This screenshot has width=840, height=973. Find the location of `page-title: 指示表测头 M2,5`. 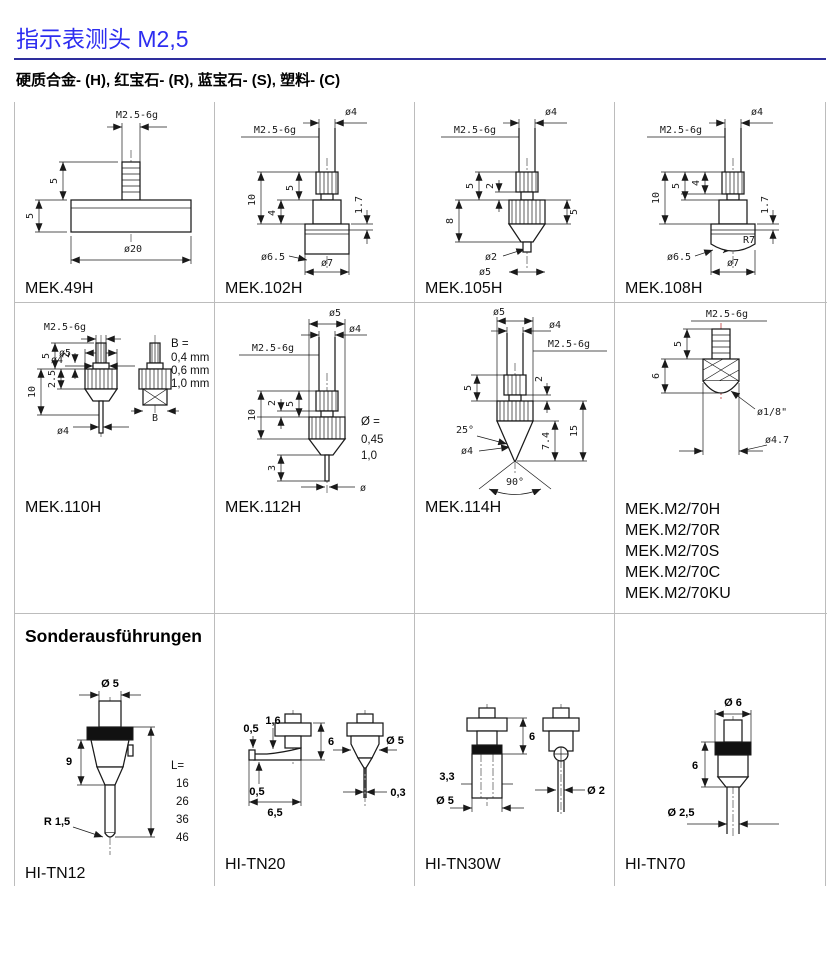

page-title: 指示表测头 M2,5 is located at coordinates (102, 39).